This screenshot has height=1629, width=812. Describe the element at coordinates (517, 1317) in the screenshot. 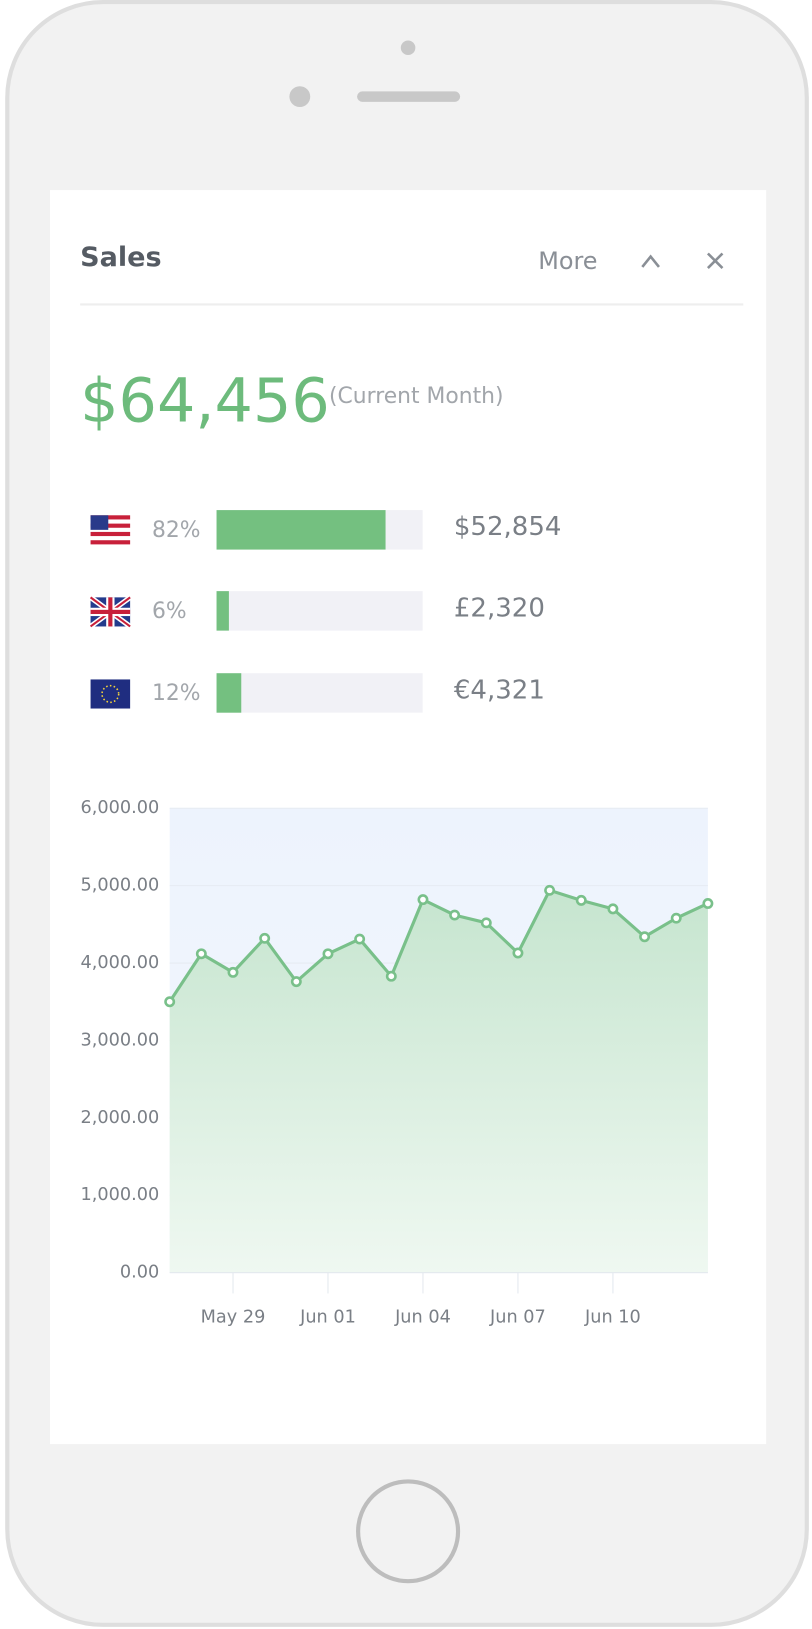

I see `x-tick-label: Jun 07` at that location.